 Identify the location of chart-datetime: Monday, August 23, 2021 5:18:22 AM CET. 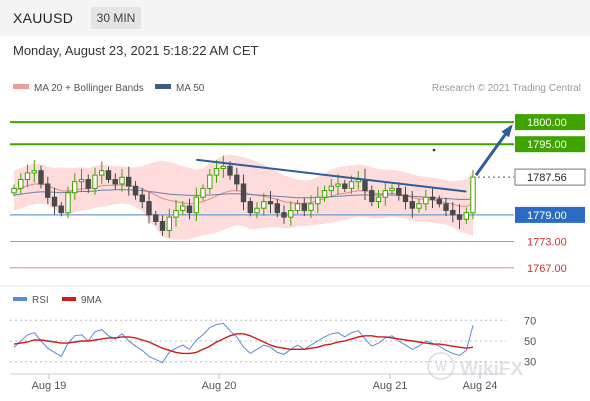
(136, 50).